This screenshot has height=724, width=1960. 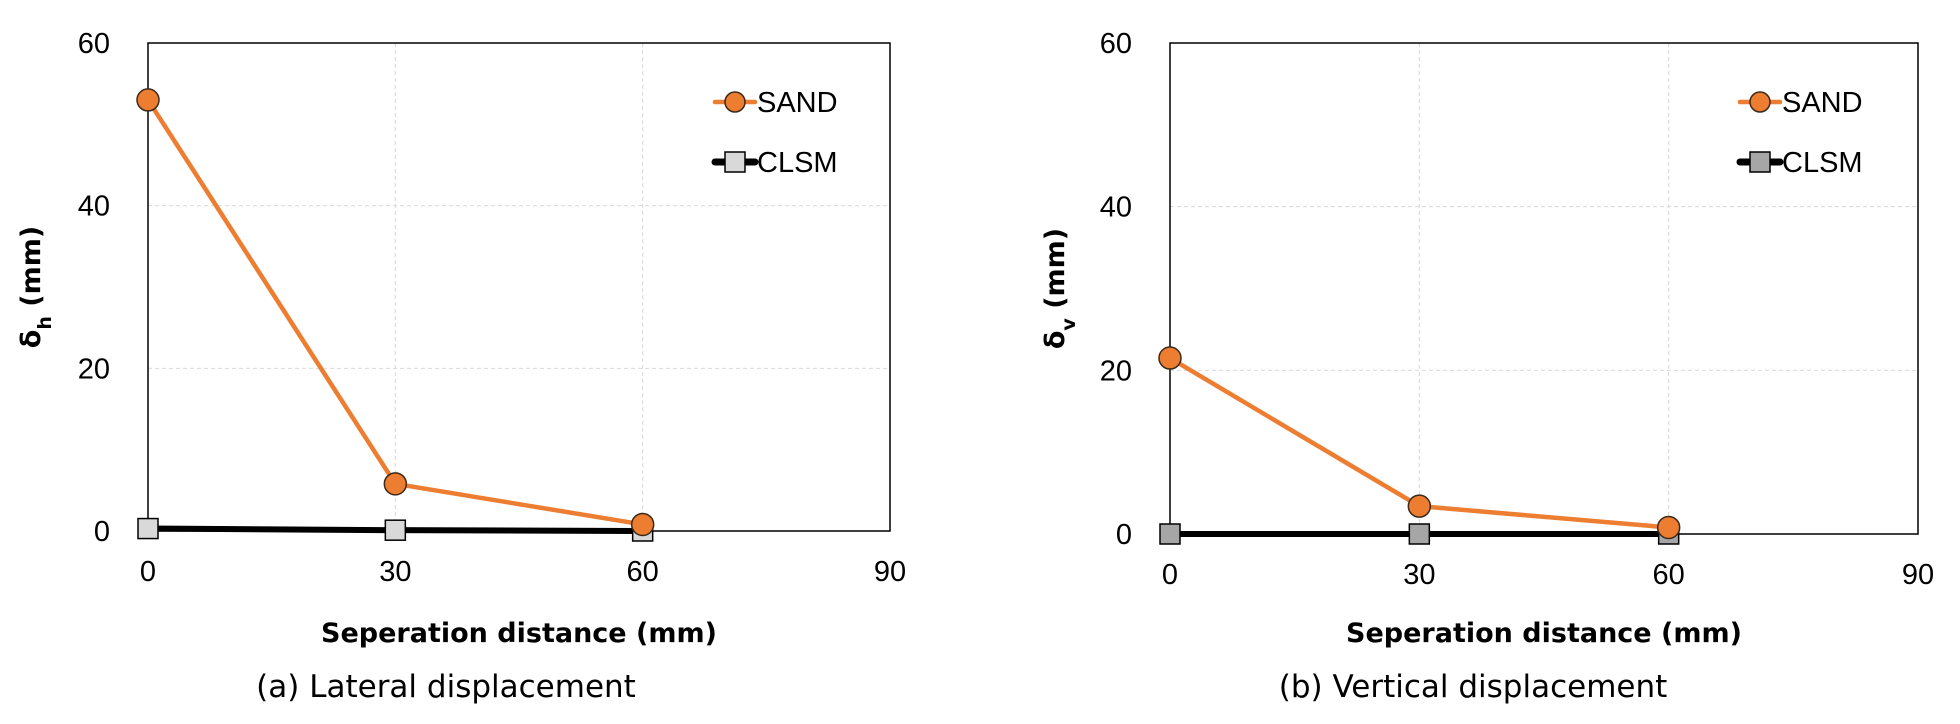 I want to click on y-axis-title: δh (mm), so click(x=36, y=287).